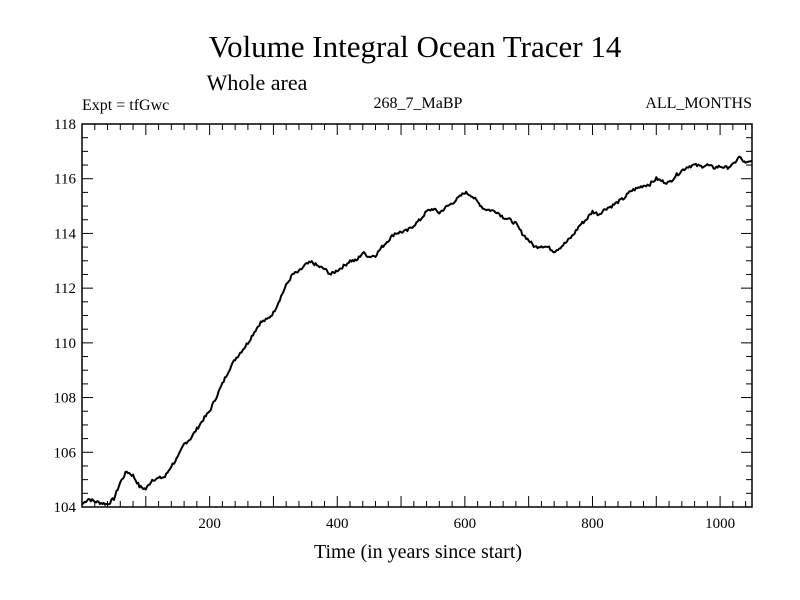 The width and height of the screenshot is (800, 600). Describe the element at coordinates (65, 289) in the screenshot. I see `y-tick-label: 112` at that location.